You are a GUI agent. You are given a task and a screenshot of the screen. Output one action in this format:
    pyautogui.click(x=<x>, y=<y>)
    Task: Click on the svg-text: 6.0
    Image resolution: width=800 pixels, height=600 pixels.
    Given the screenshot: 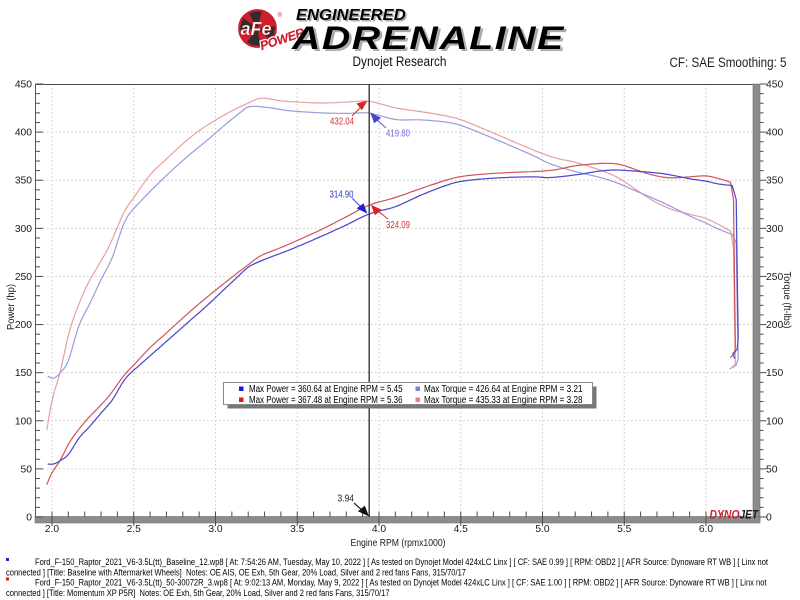 What is the action you would take?
    pyautogui.click(x=706, y=529)
    